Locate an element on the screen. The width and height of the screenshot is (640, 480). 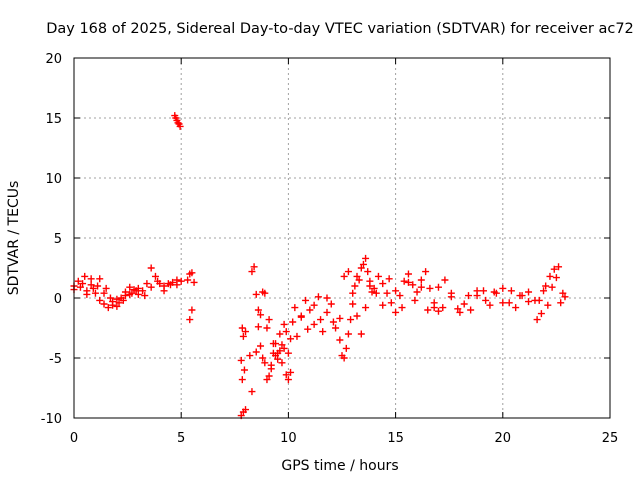
x-tick-label: 0 is located at coordinates (74, 438).